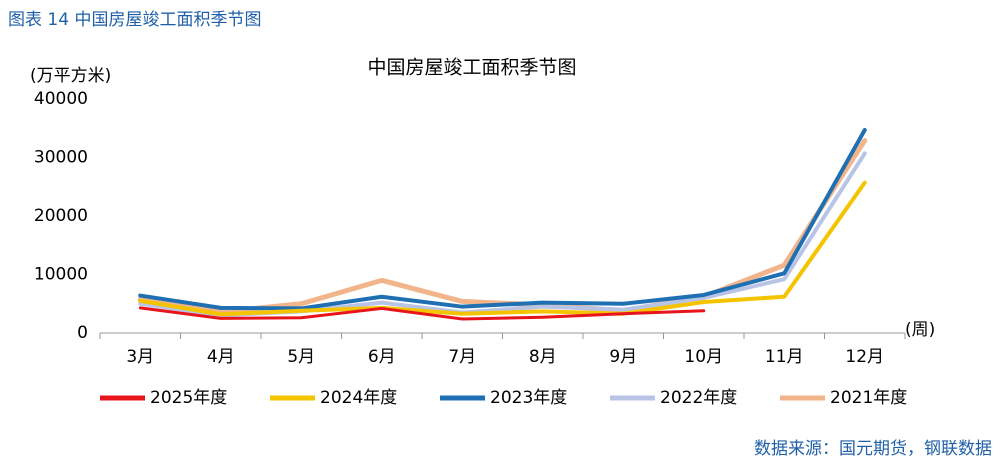  What do you see at coordinates (864, 357) in the screenshot?
I see `x-tick-label: 12月` at bounding box center [864, 357].